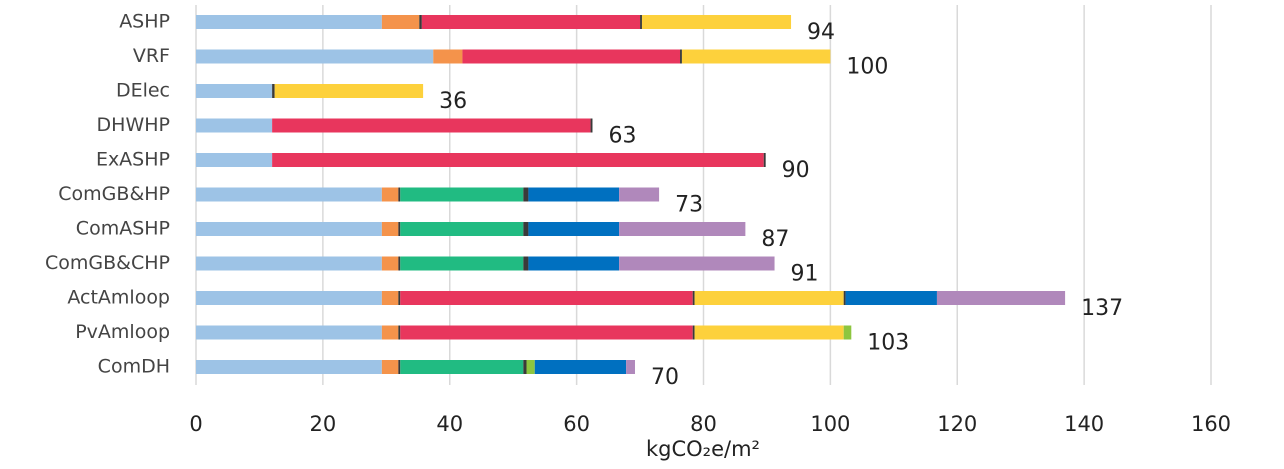 The width and height of the screenshot is (1284, 469). Describe the element at coordinates (775, 239) in the screenshot. I see `total-label: 87` at that location.